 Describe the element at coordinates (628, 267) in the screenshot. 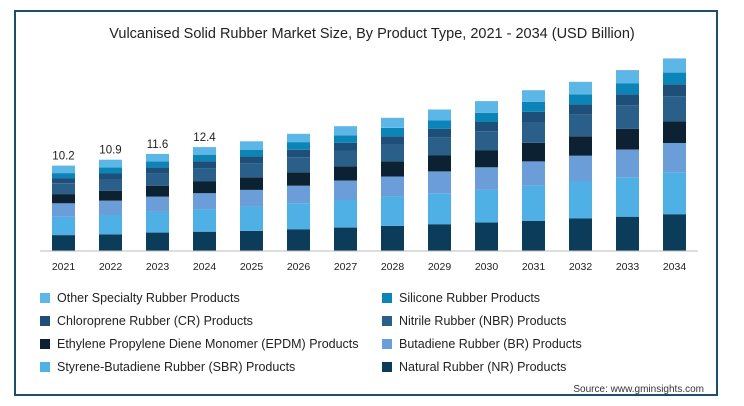

I see `x-tick-label: 2033` at that location.